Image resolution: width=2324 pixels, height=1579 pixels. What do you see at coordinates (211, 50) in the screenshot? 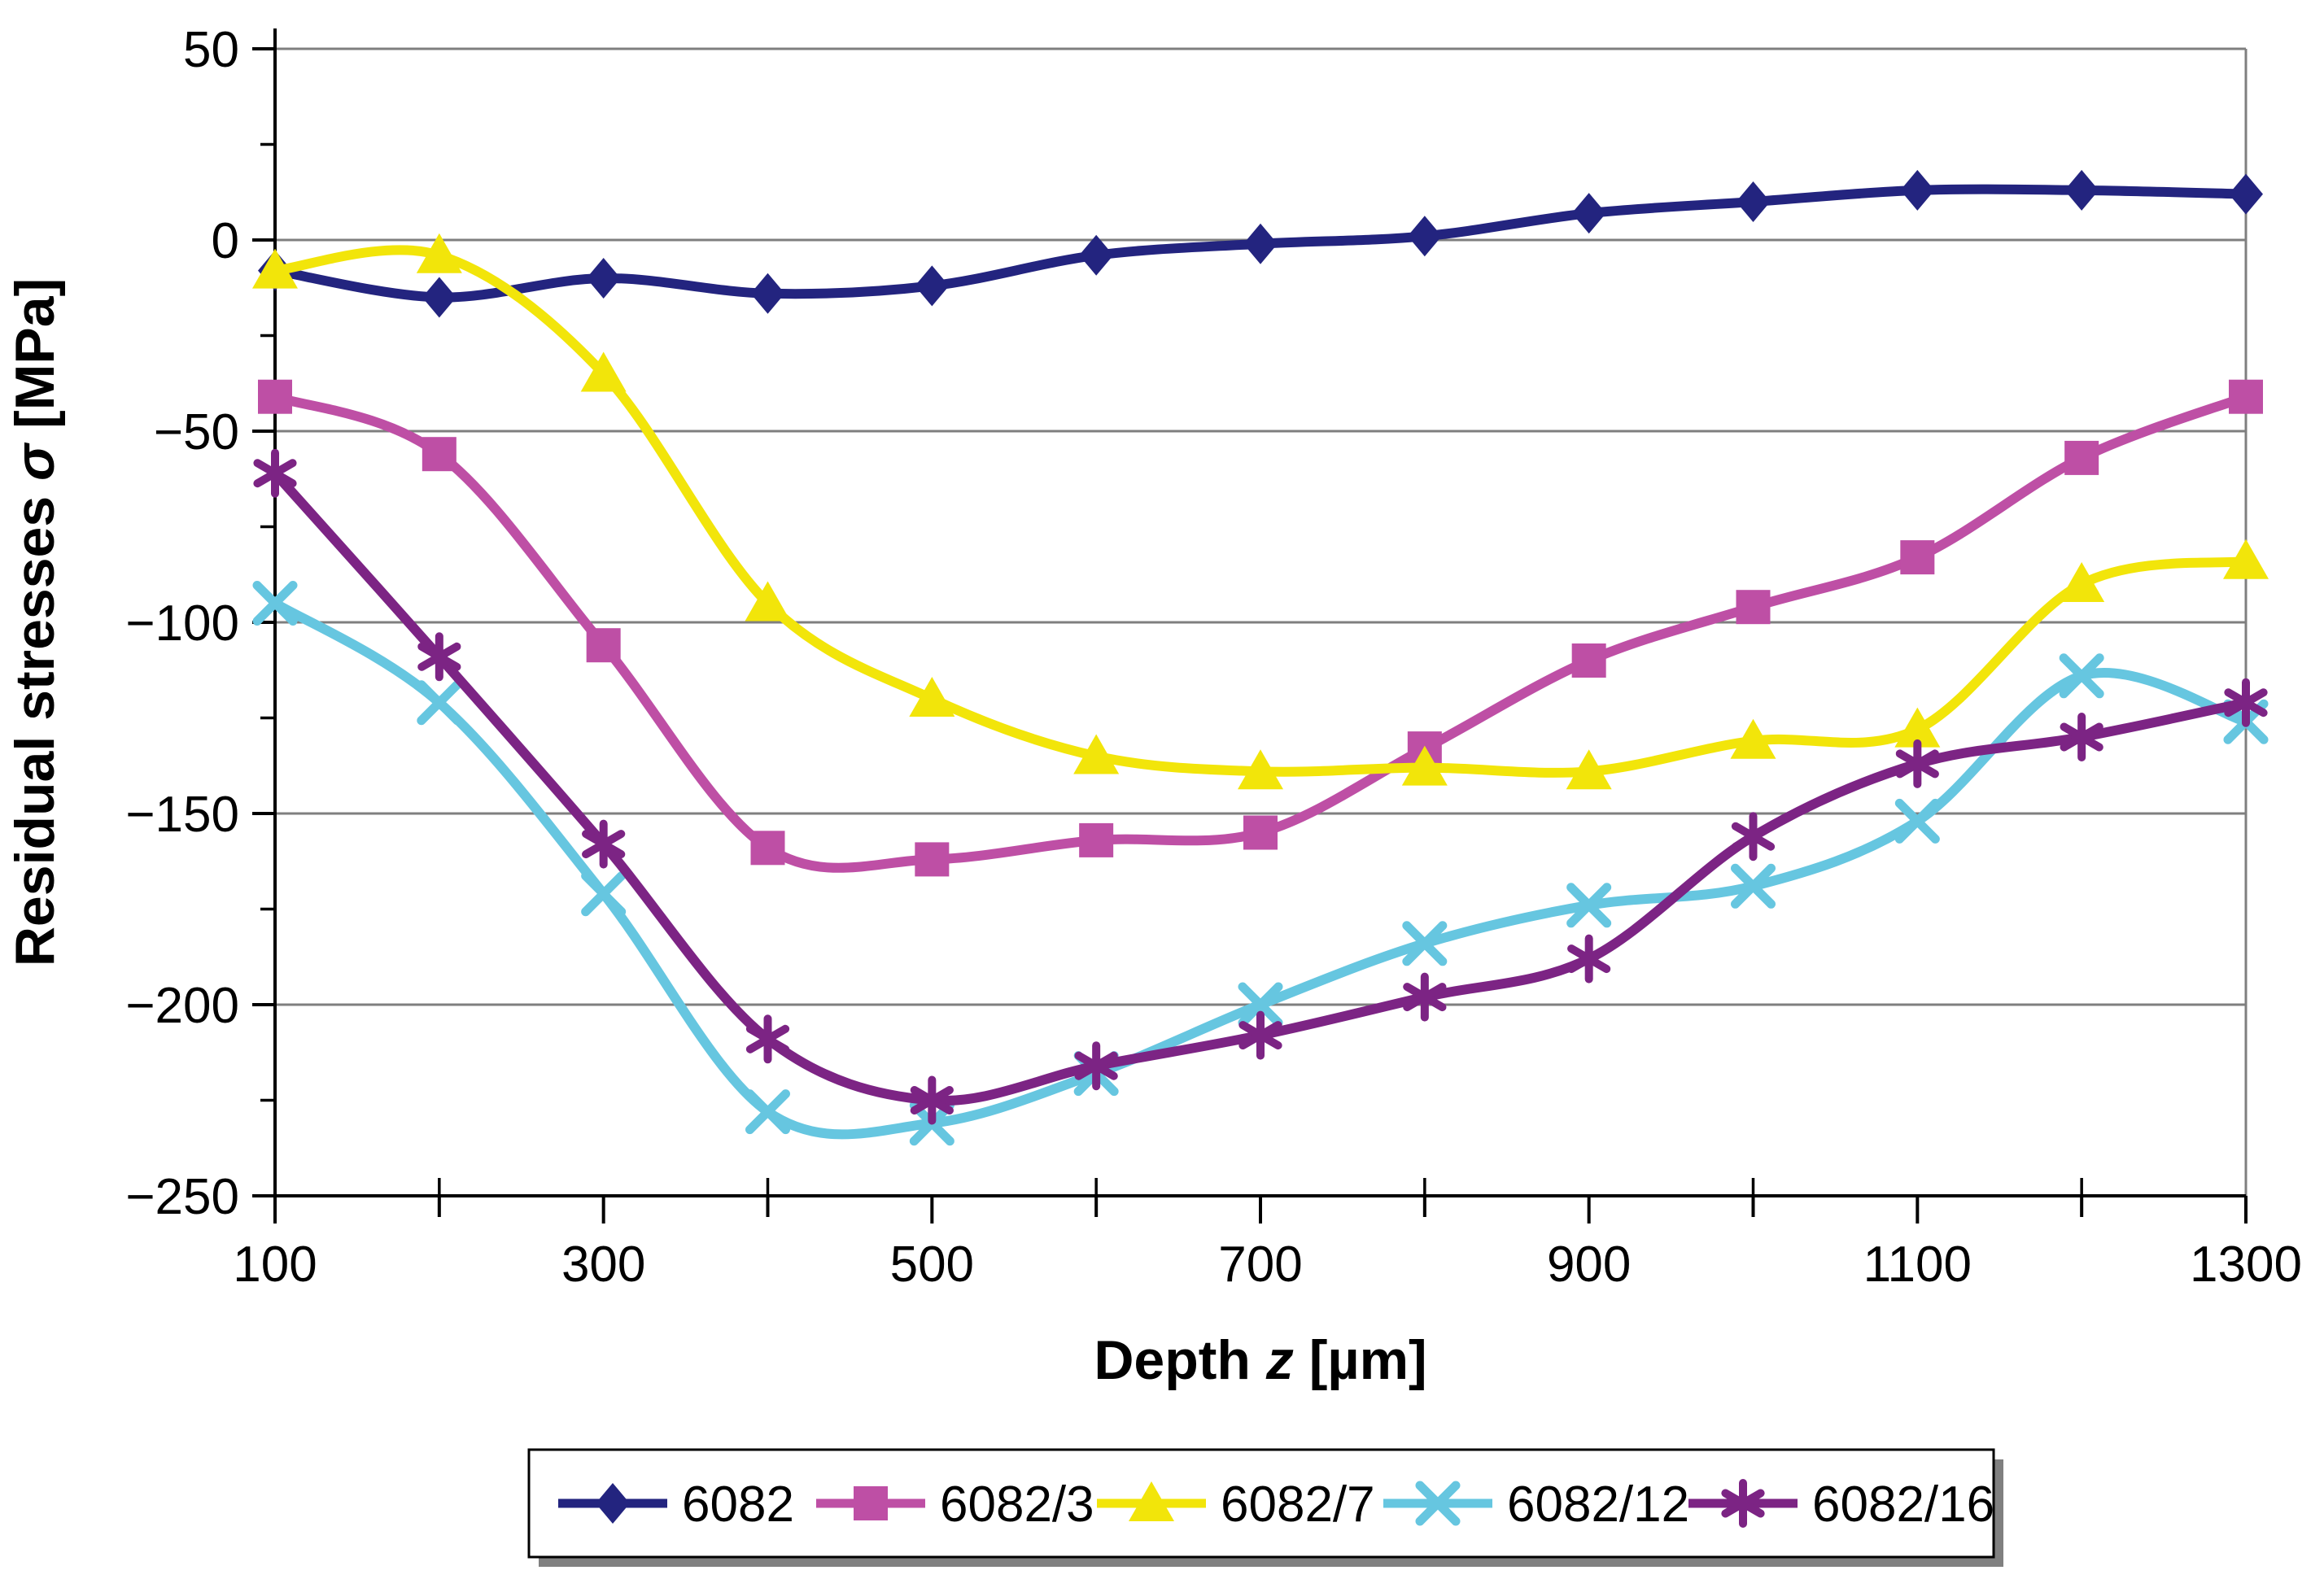
I see `y-tick-label: 50` at bounding box center [211, 50].